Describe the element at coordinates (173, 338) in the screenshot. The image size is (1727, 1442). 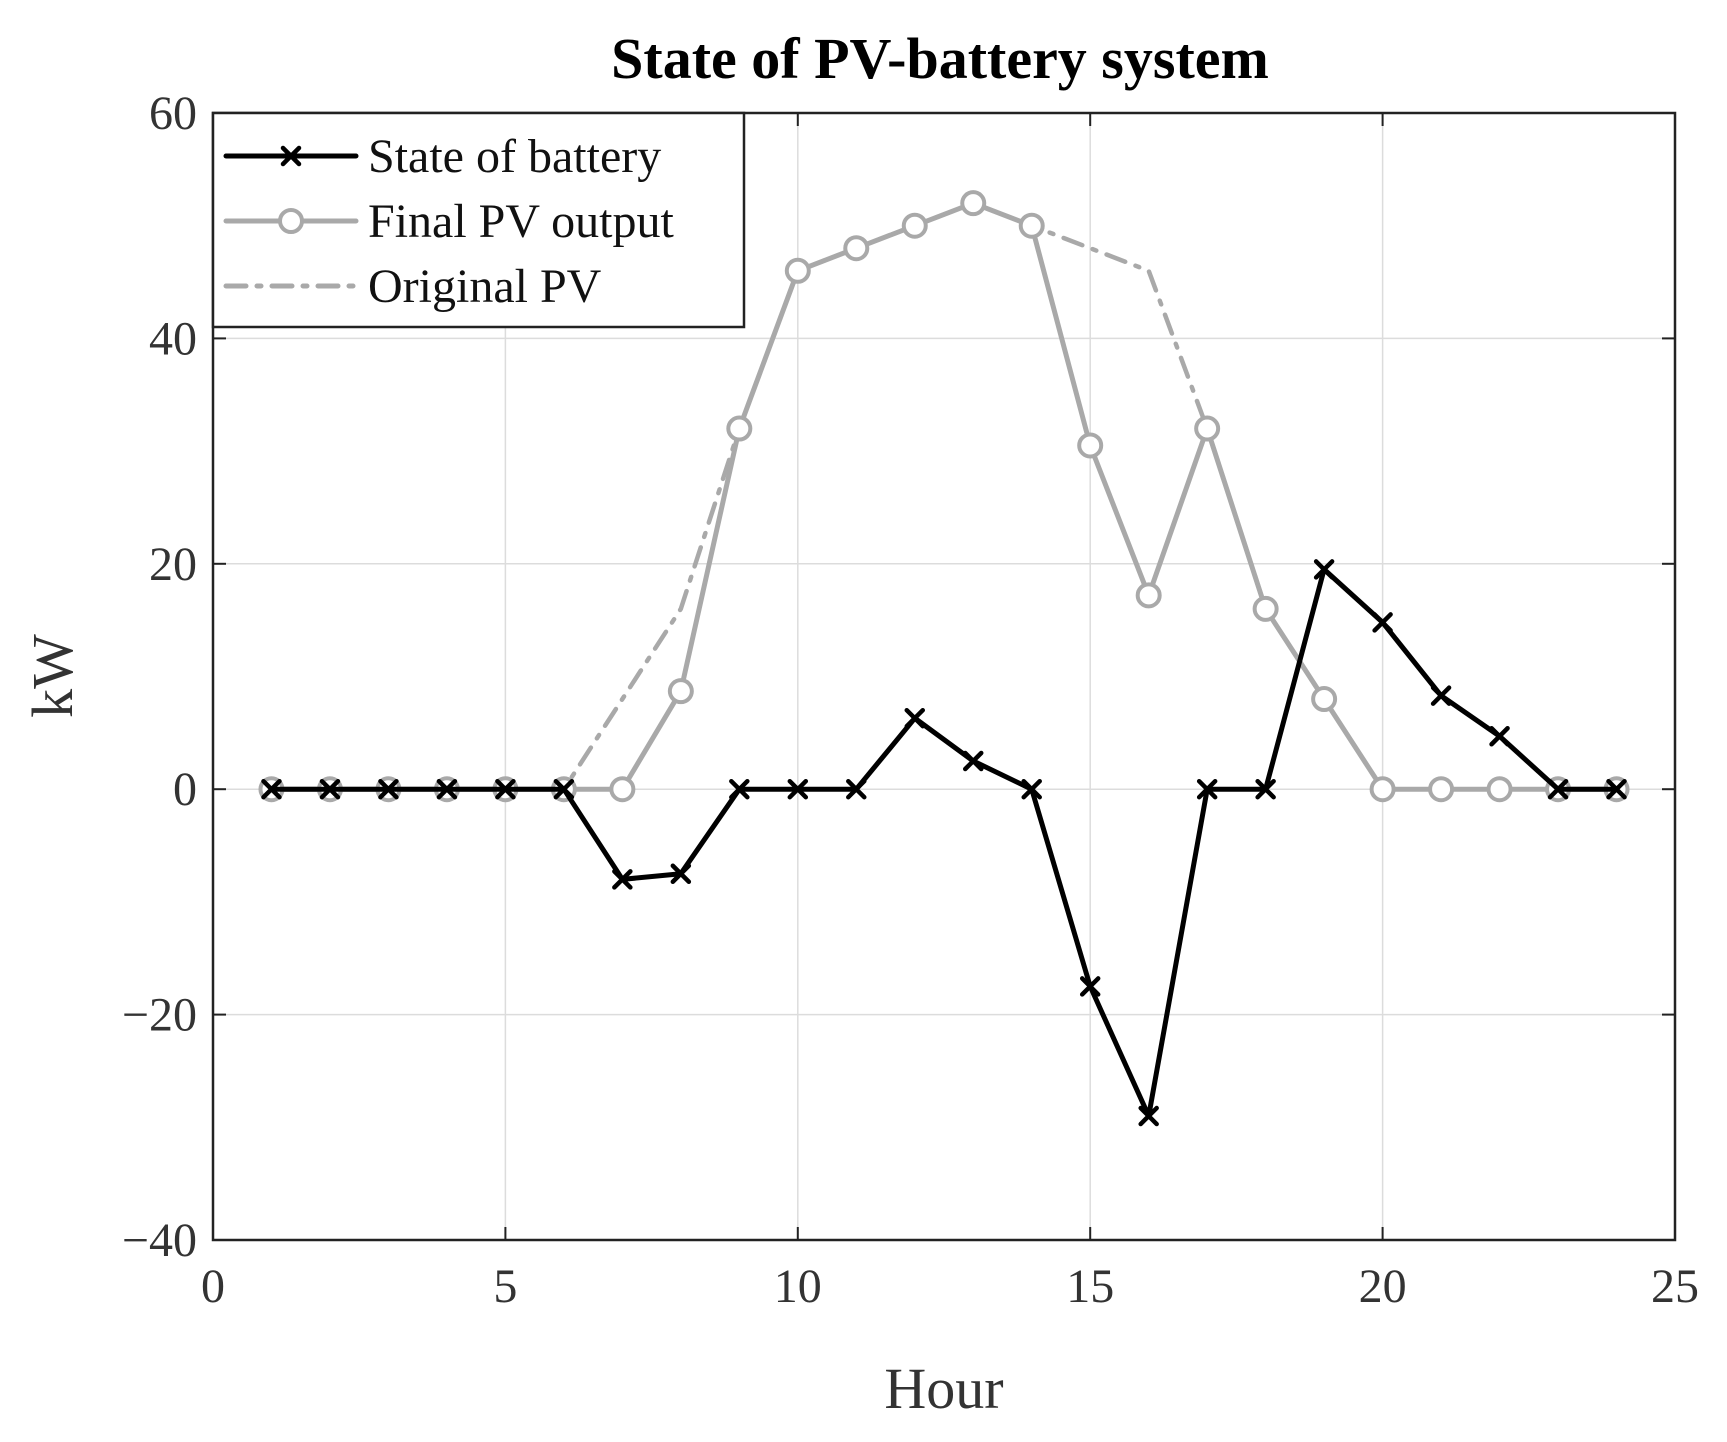
I see `y-tick-label: 40` at that location.